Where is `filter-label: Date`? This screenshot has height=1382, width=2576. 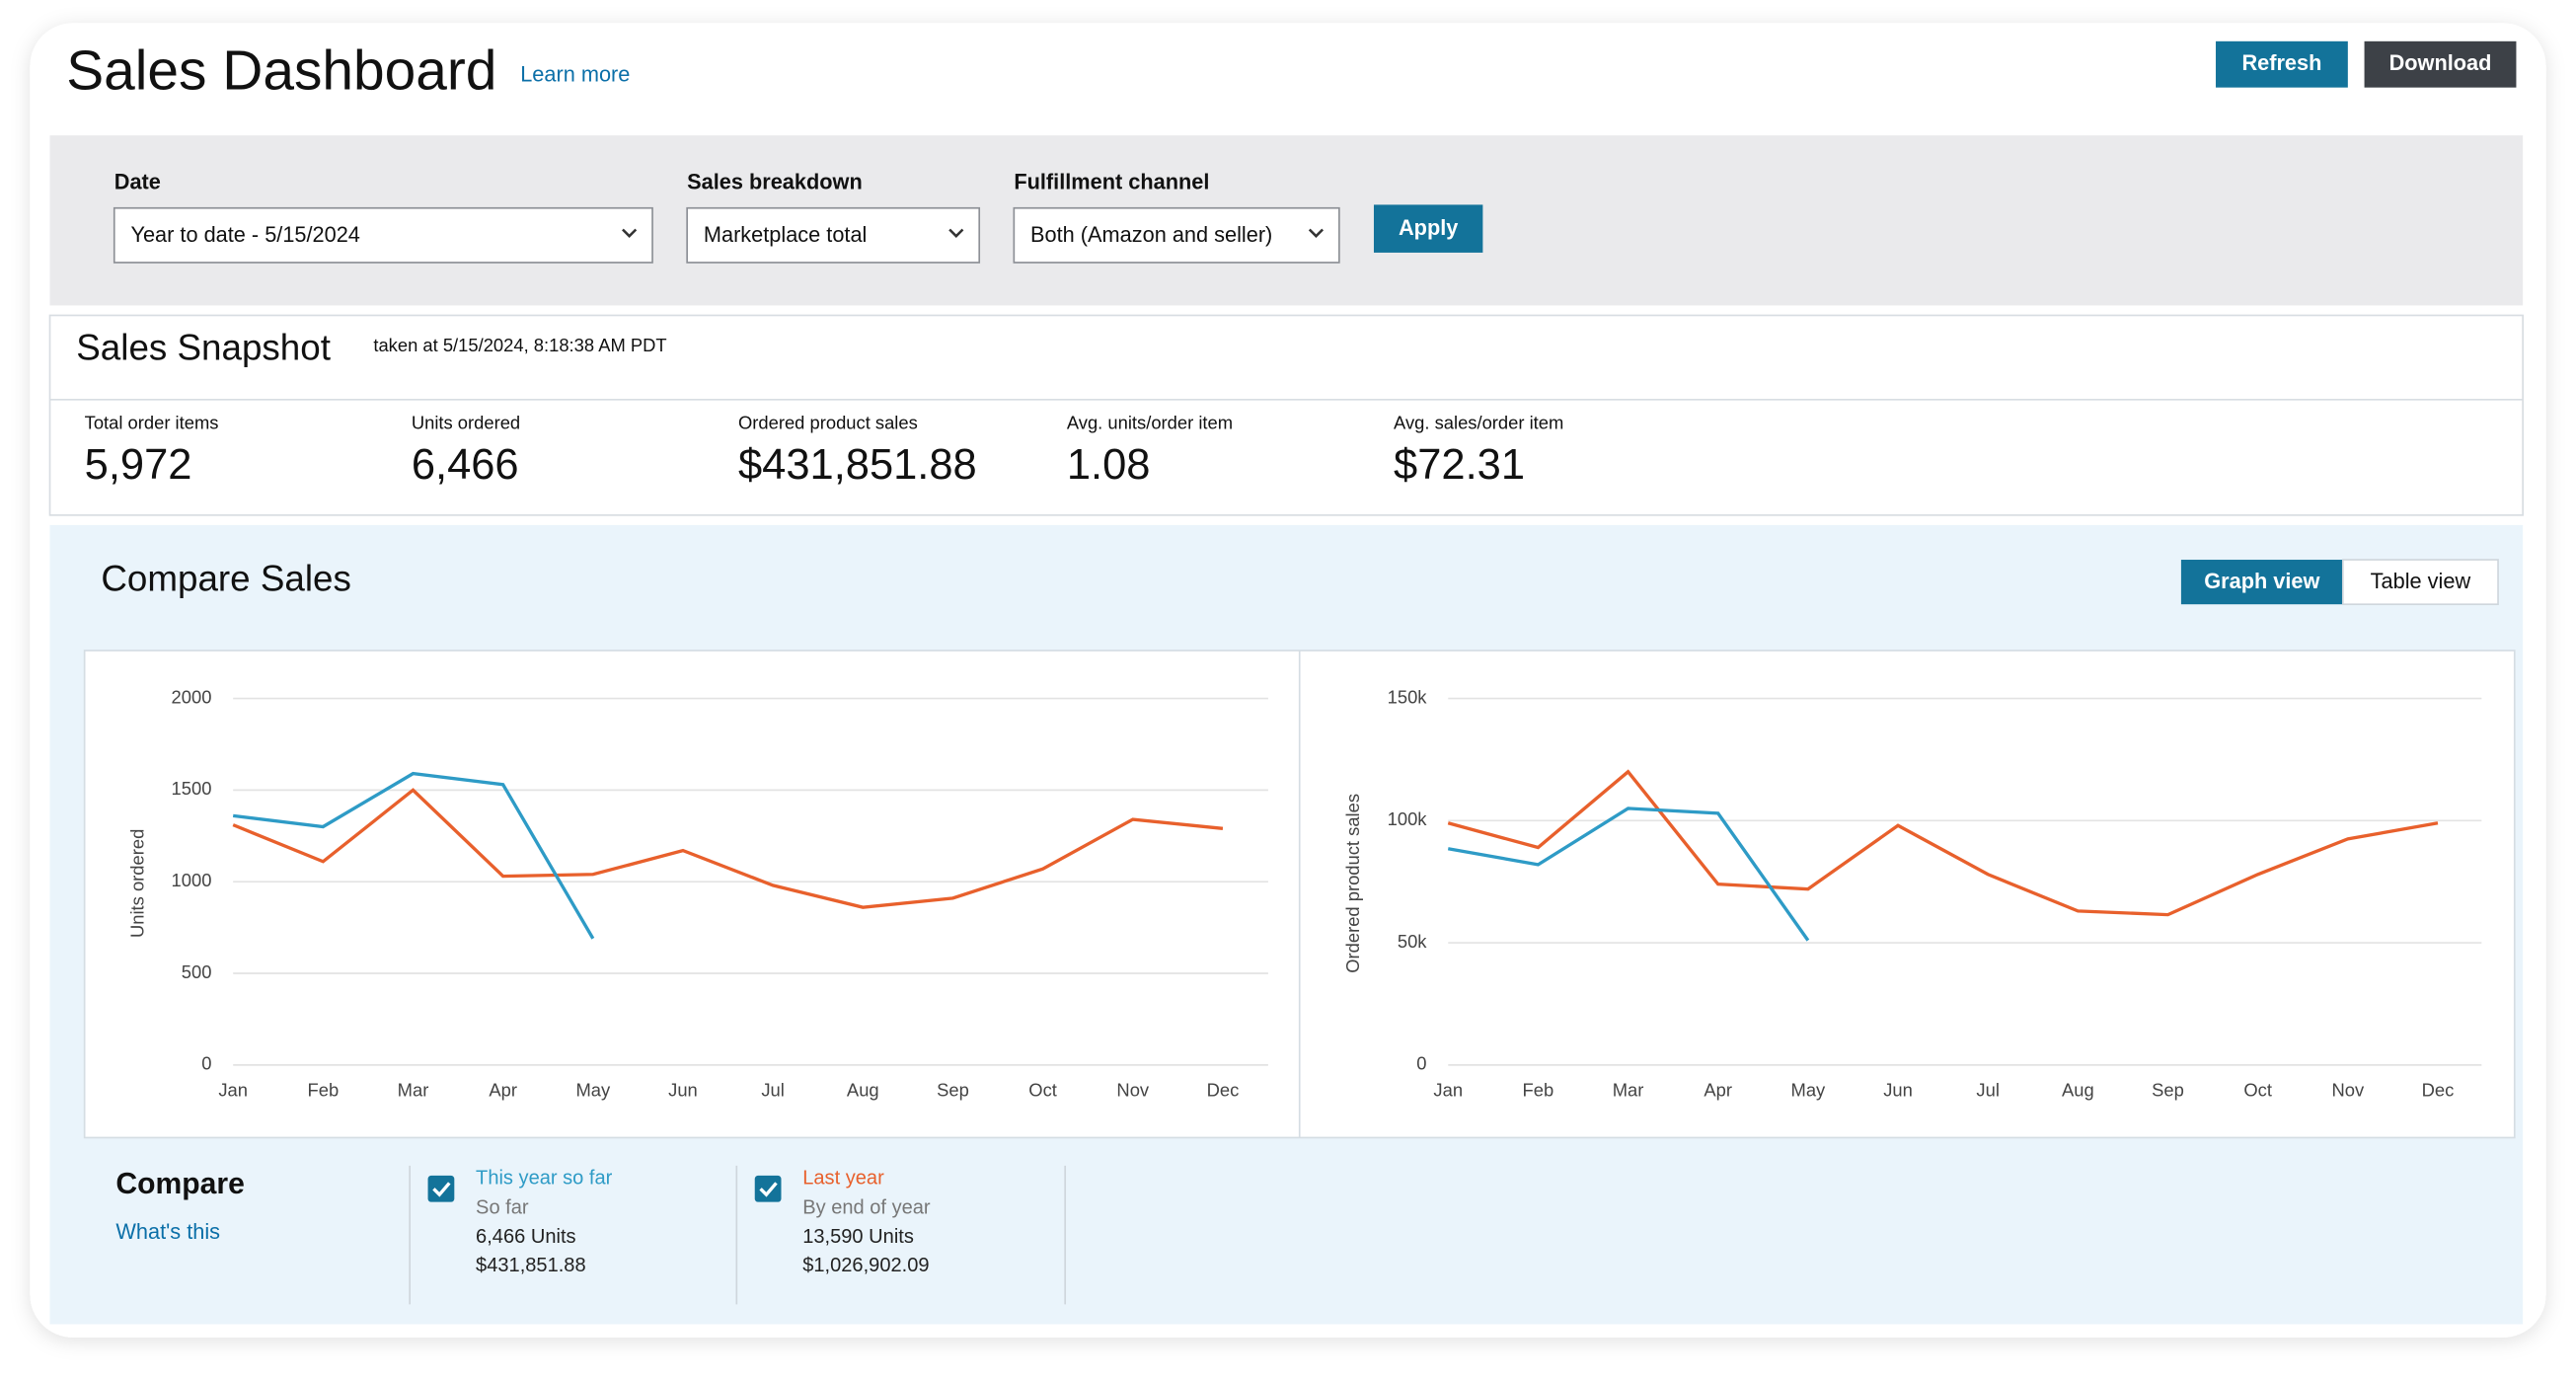 filter-label: Date is located at coordinates (138, 181).